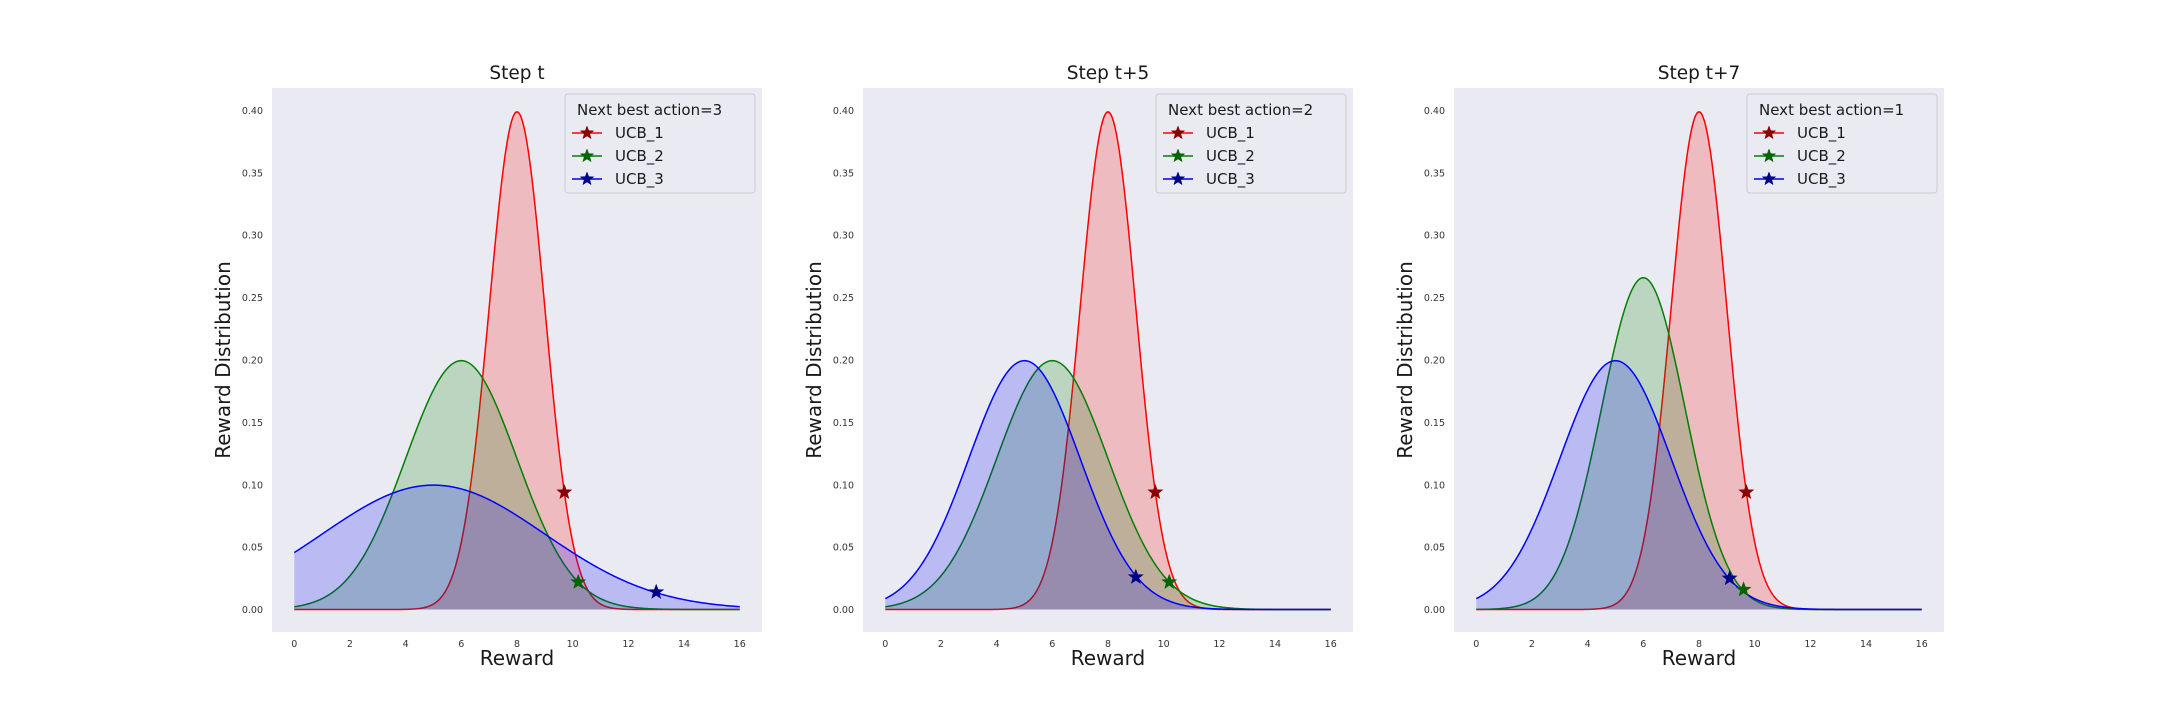  Describe the element at coordinates (1831, 110) in the screenshot. I see `legend-title: Next best action=1` at that location.